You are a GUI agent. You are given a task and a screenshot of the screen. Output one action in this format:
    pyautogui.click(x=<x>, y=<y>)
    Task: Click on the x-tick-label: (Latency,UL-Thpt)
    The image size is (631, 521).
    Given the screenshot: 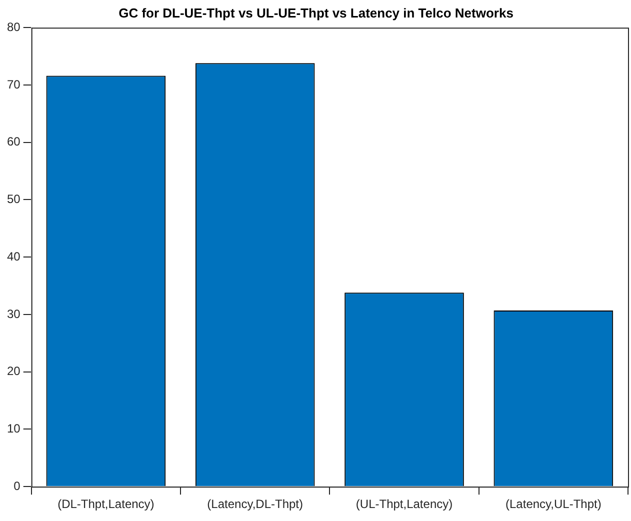 What is the action you would take?
    pyautogui.click(x=554, y=504)
    